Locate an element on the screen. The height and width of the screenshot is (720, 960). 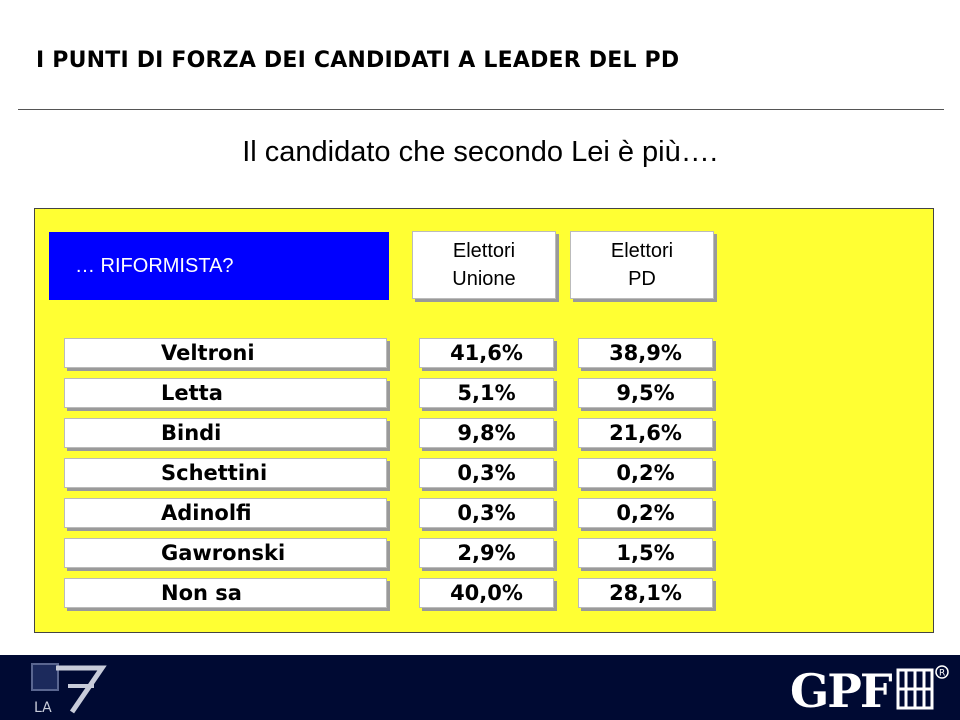
candidate-name: Veltroni is located at coordinates (225, 353).